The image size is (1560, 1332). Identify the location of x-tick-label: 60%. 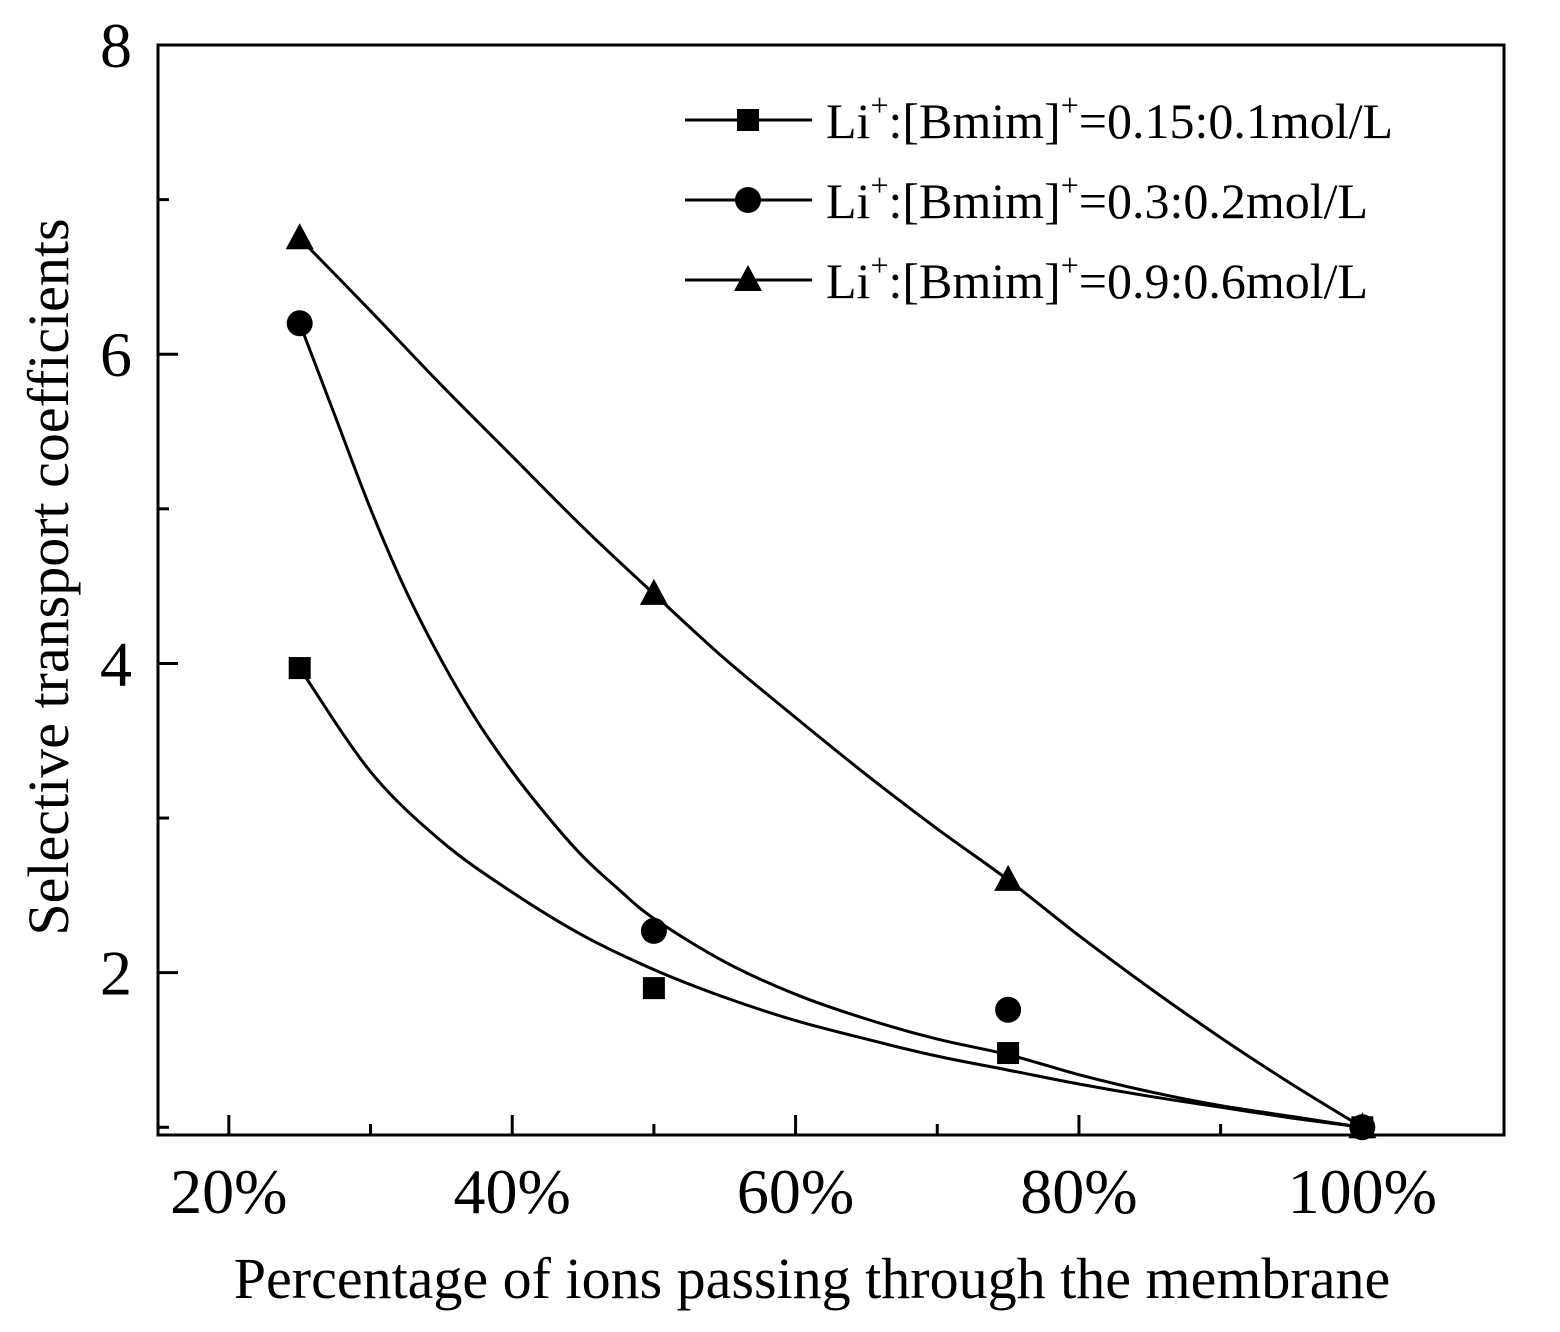
(795, 1191).